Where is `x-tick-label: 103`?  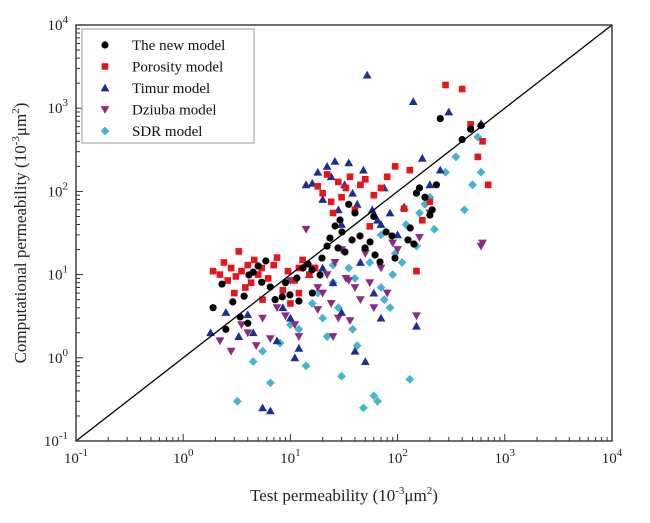
x-tick-label: 103 is located at coordinates (505, 457).